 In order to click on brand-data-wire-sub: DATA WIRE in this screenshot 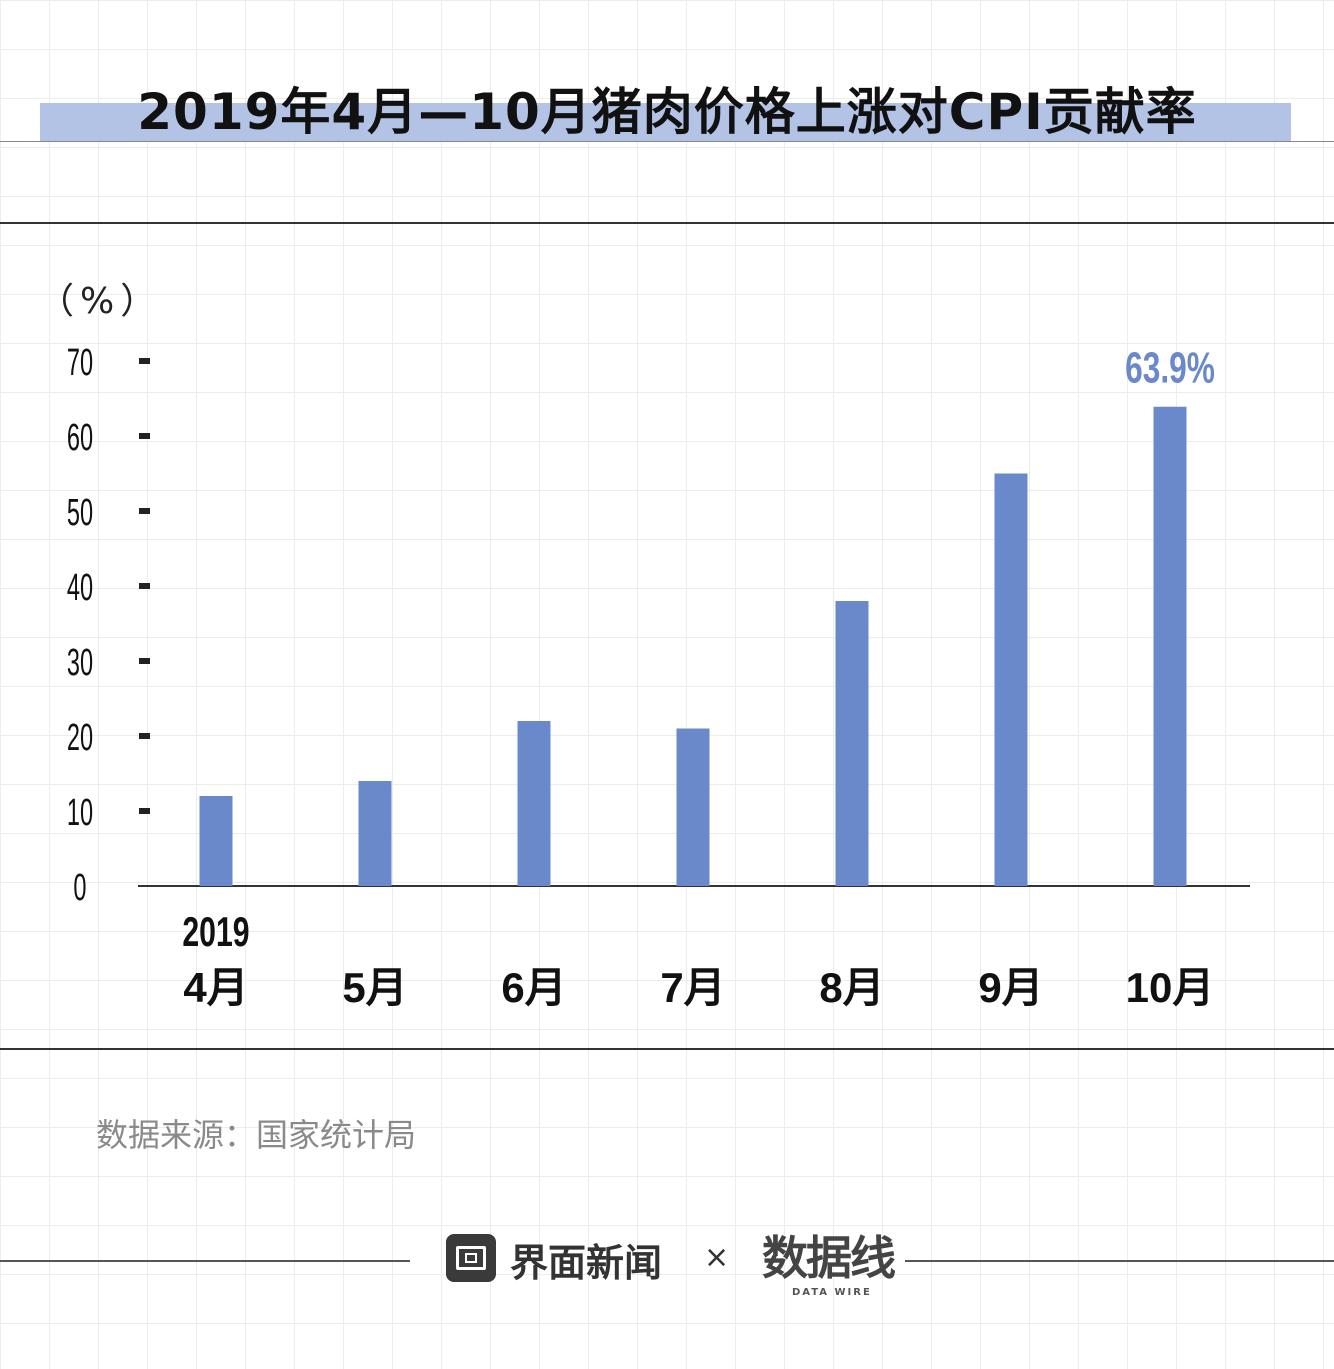, I will do `click(832, 1292)`.